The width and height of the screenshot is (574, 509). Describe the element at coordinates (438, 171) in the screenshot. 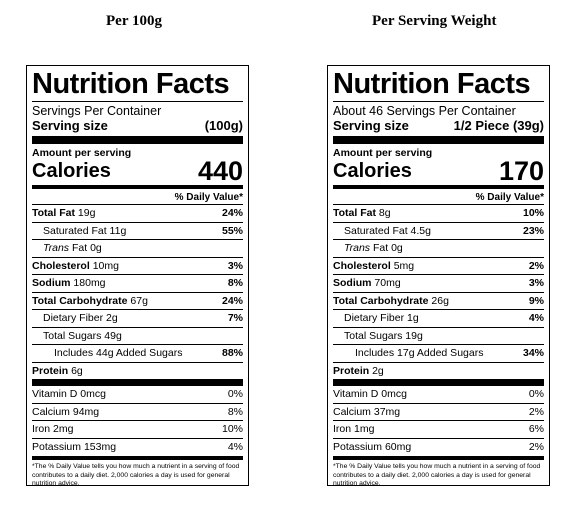

I see `calories-row: Calories 170` at that location.